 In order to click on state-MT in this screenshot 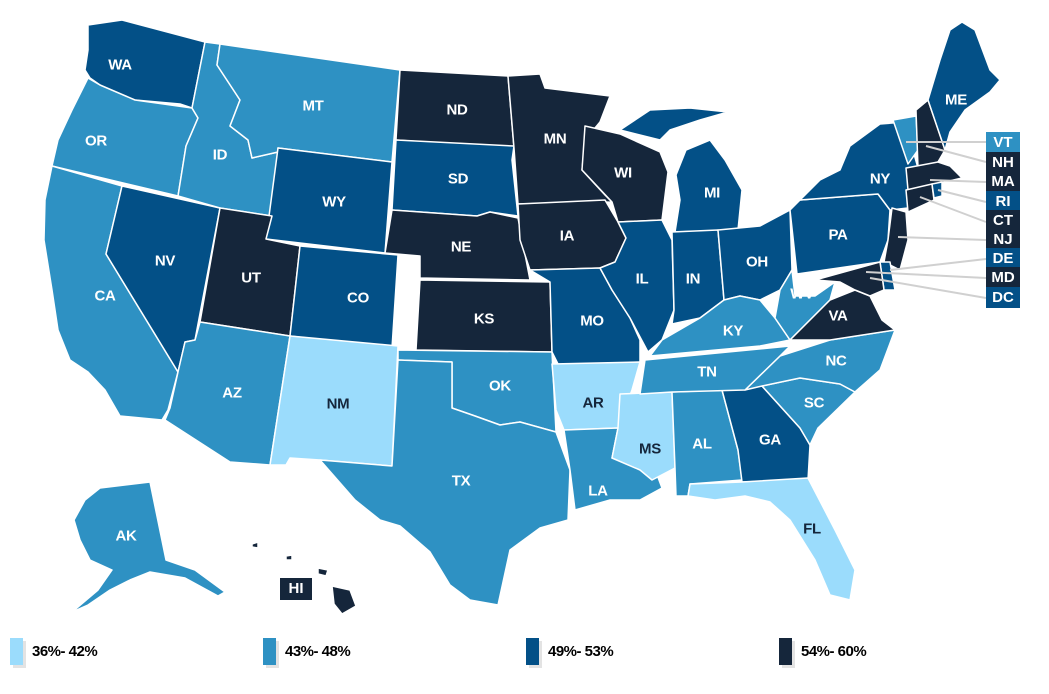, I will do `click(308, 103)`.